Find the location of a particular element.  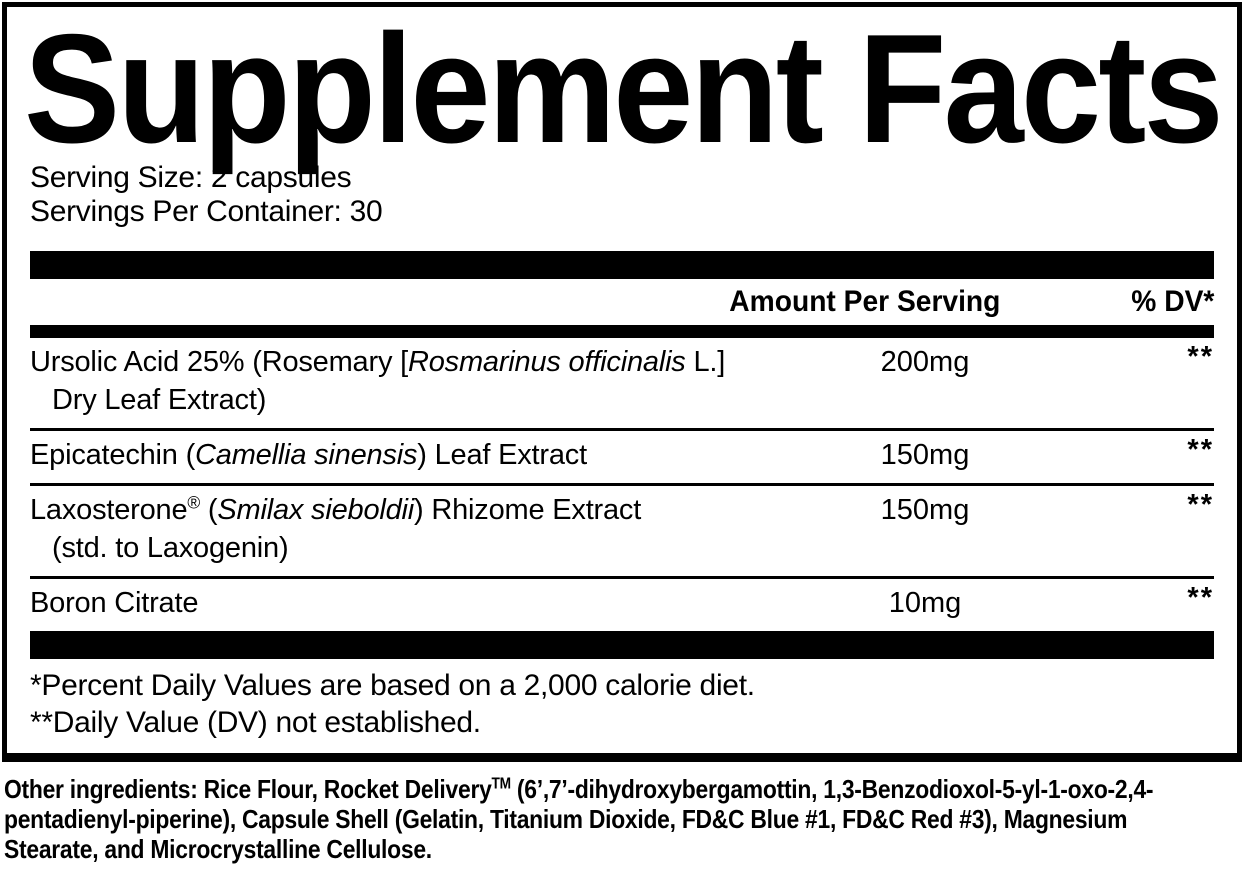

ingredient-row: Boron Citrate 10mg ** is located at coordinates (622, 603).